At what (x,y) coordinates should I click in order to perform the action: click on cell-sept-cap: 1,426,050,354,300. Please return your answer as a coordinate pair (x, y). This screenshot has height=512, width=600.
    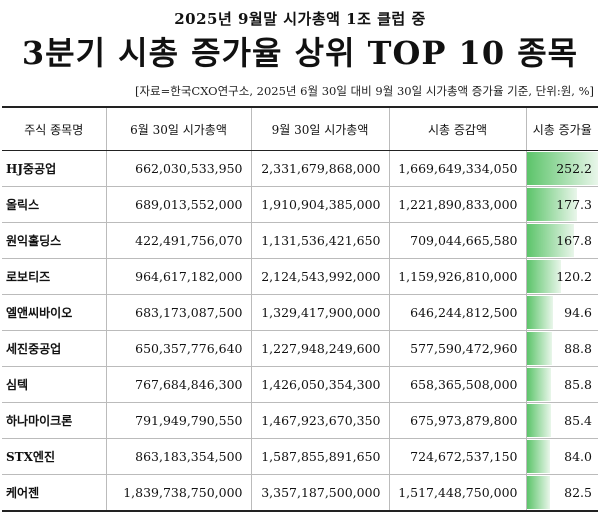
    Looking at the image, I should click on (319, 384).